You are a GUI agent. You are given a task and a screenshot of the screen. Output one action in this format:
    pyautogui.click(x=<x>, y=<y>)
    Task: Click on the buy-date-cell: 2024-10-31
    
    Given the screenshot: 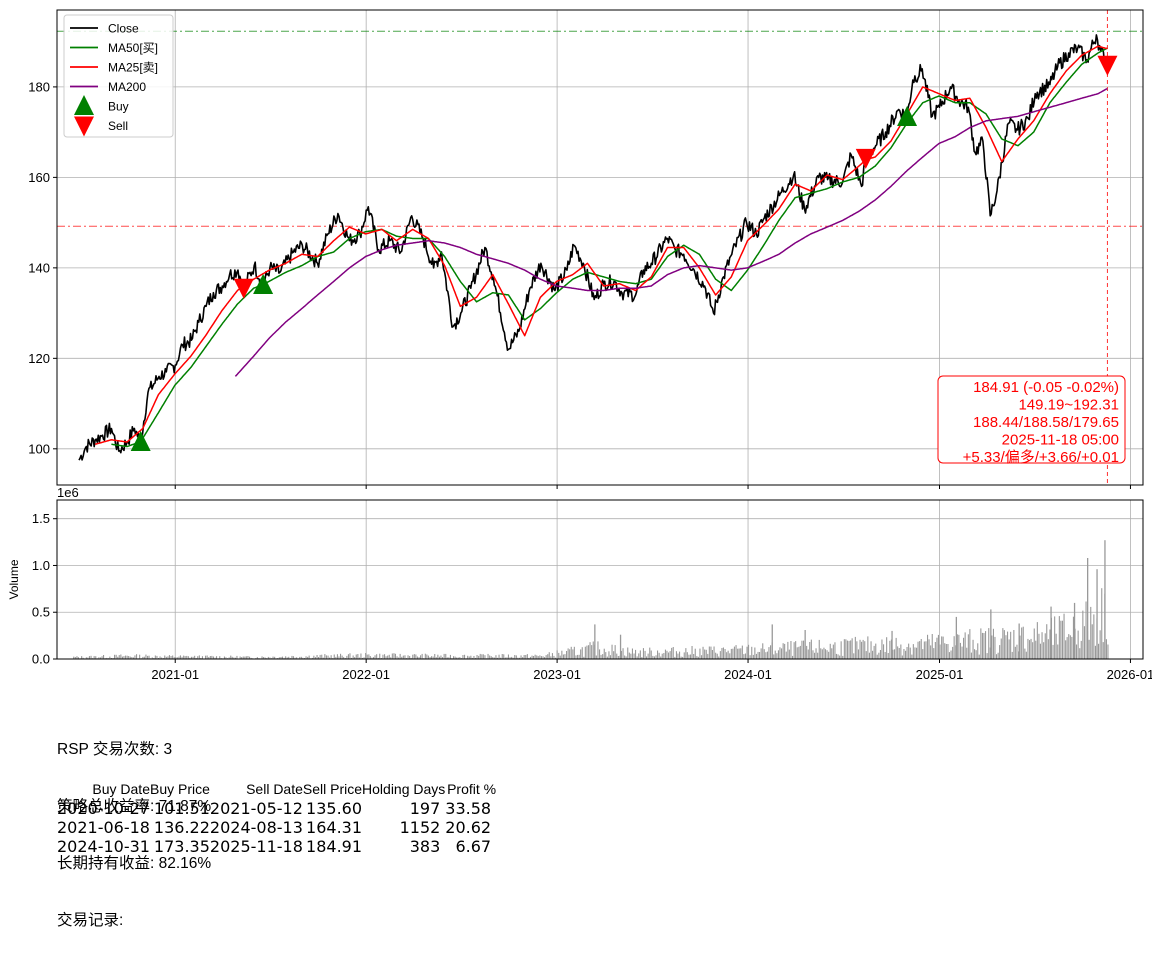 What is the action you would take?
    pyautogui.click(x=103, y=846)
    